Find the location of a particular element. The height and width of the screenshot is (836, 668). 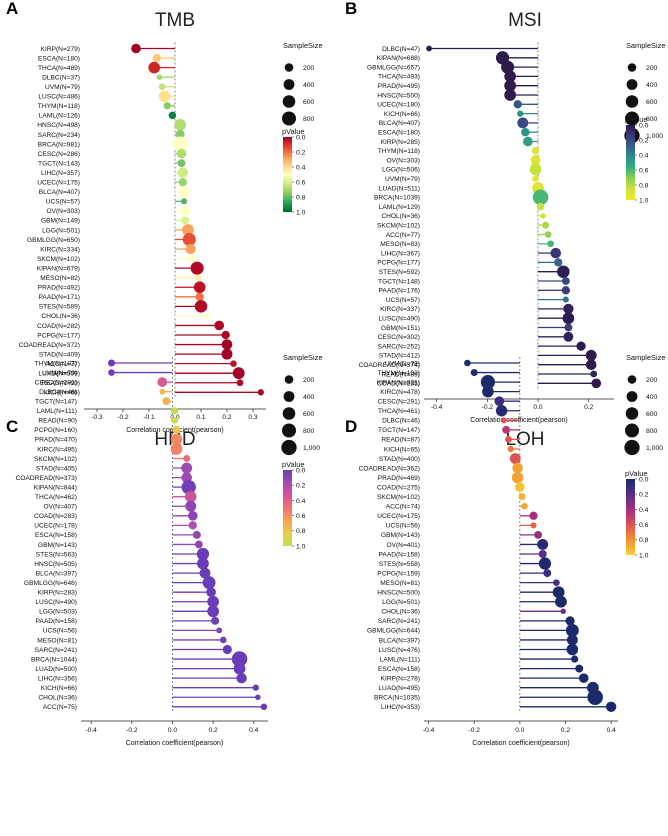

row-label: THCA(N=461) is located at coordinates (399, 411).